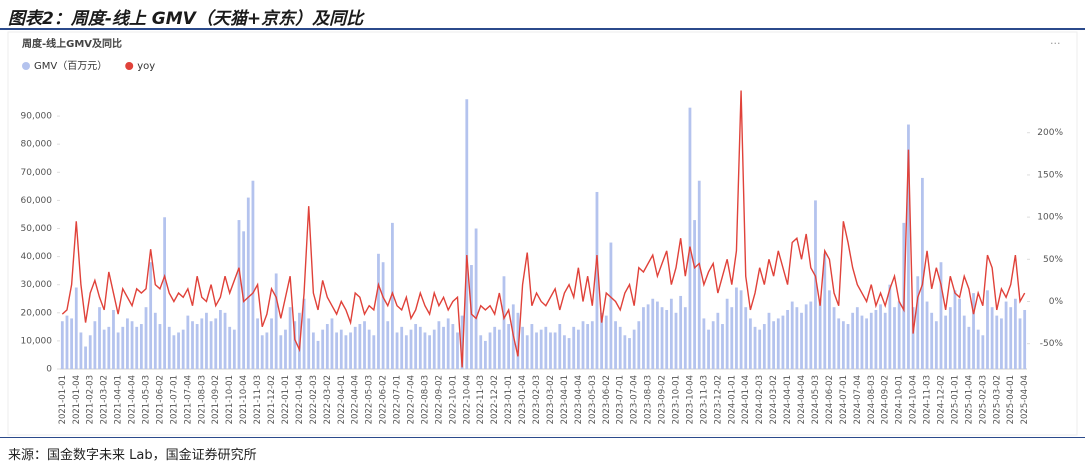  I want to click on x-tick-label: 2023-12-02, so click(718, 399).